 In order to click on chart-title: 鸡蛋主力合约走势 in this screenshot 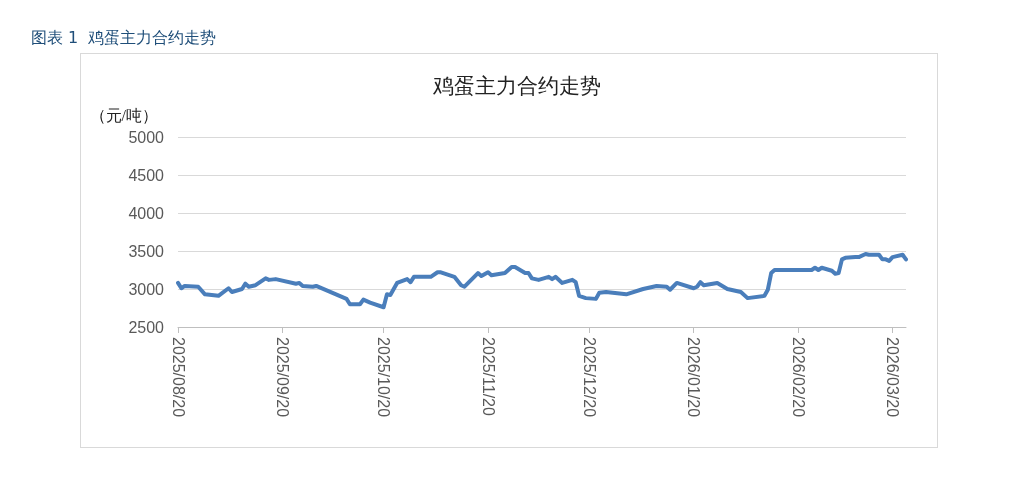, I will do `click(516, 85)`.